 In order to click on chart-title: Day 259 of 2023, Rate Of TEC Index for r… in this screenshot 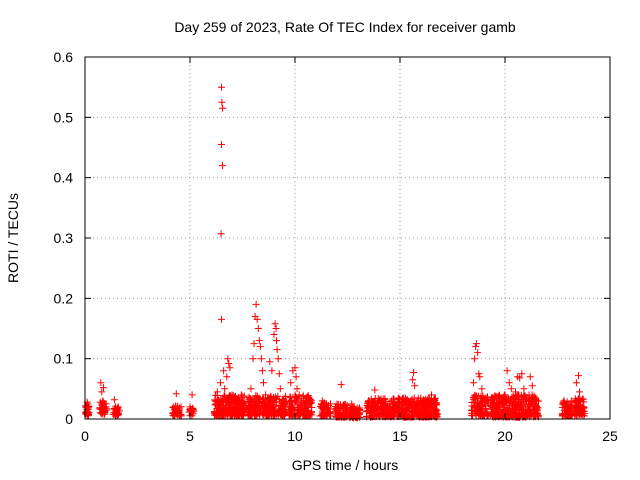, I will do `click(345, 27)`.